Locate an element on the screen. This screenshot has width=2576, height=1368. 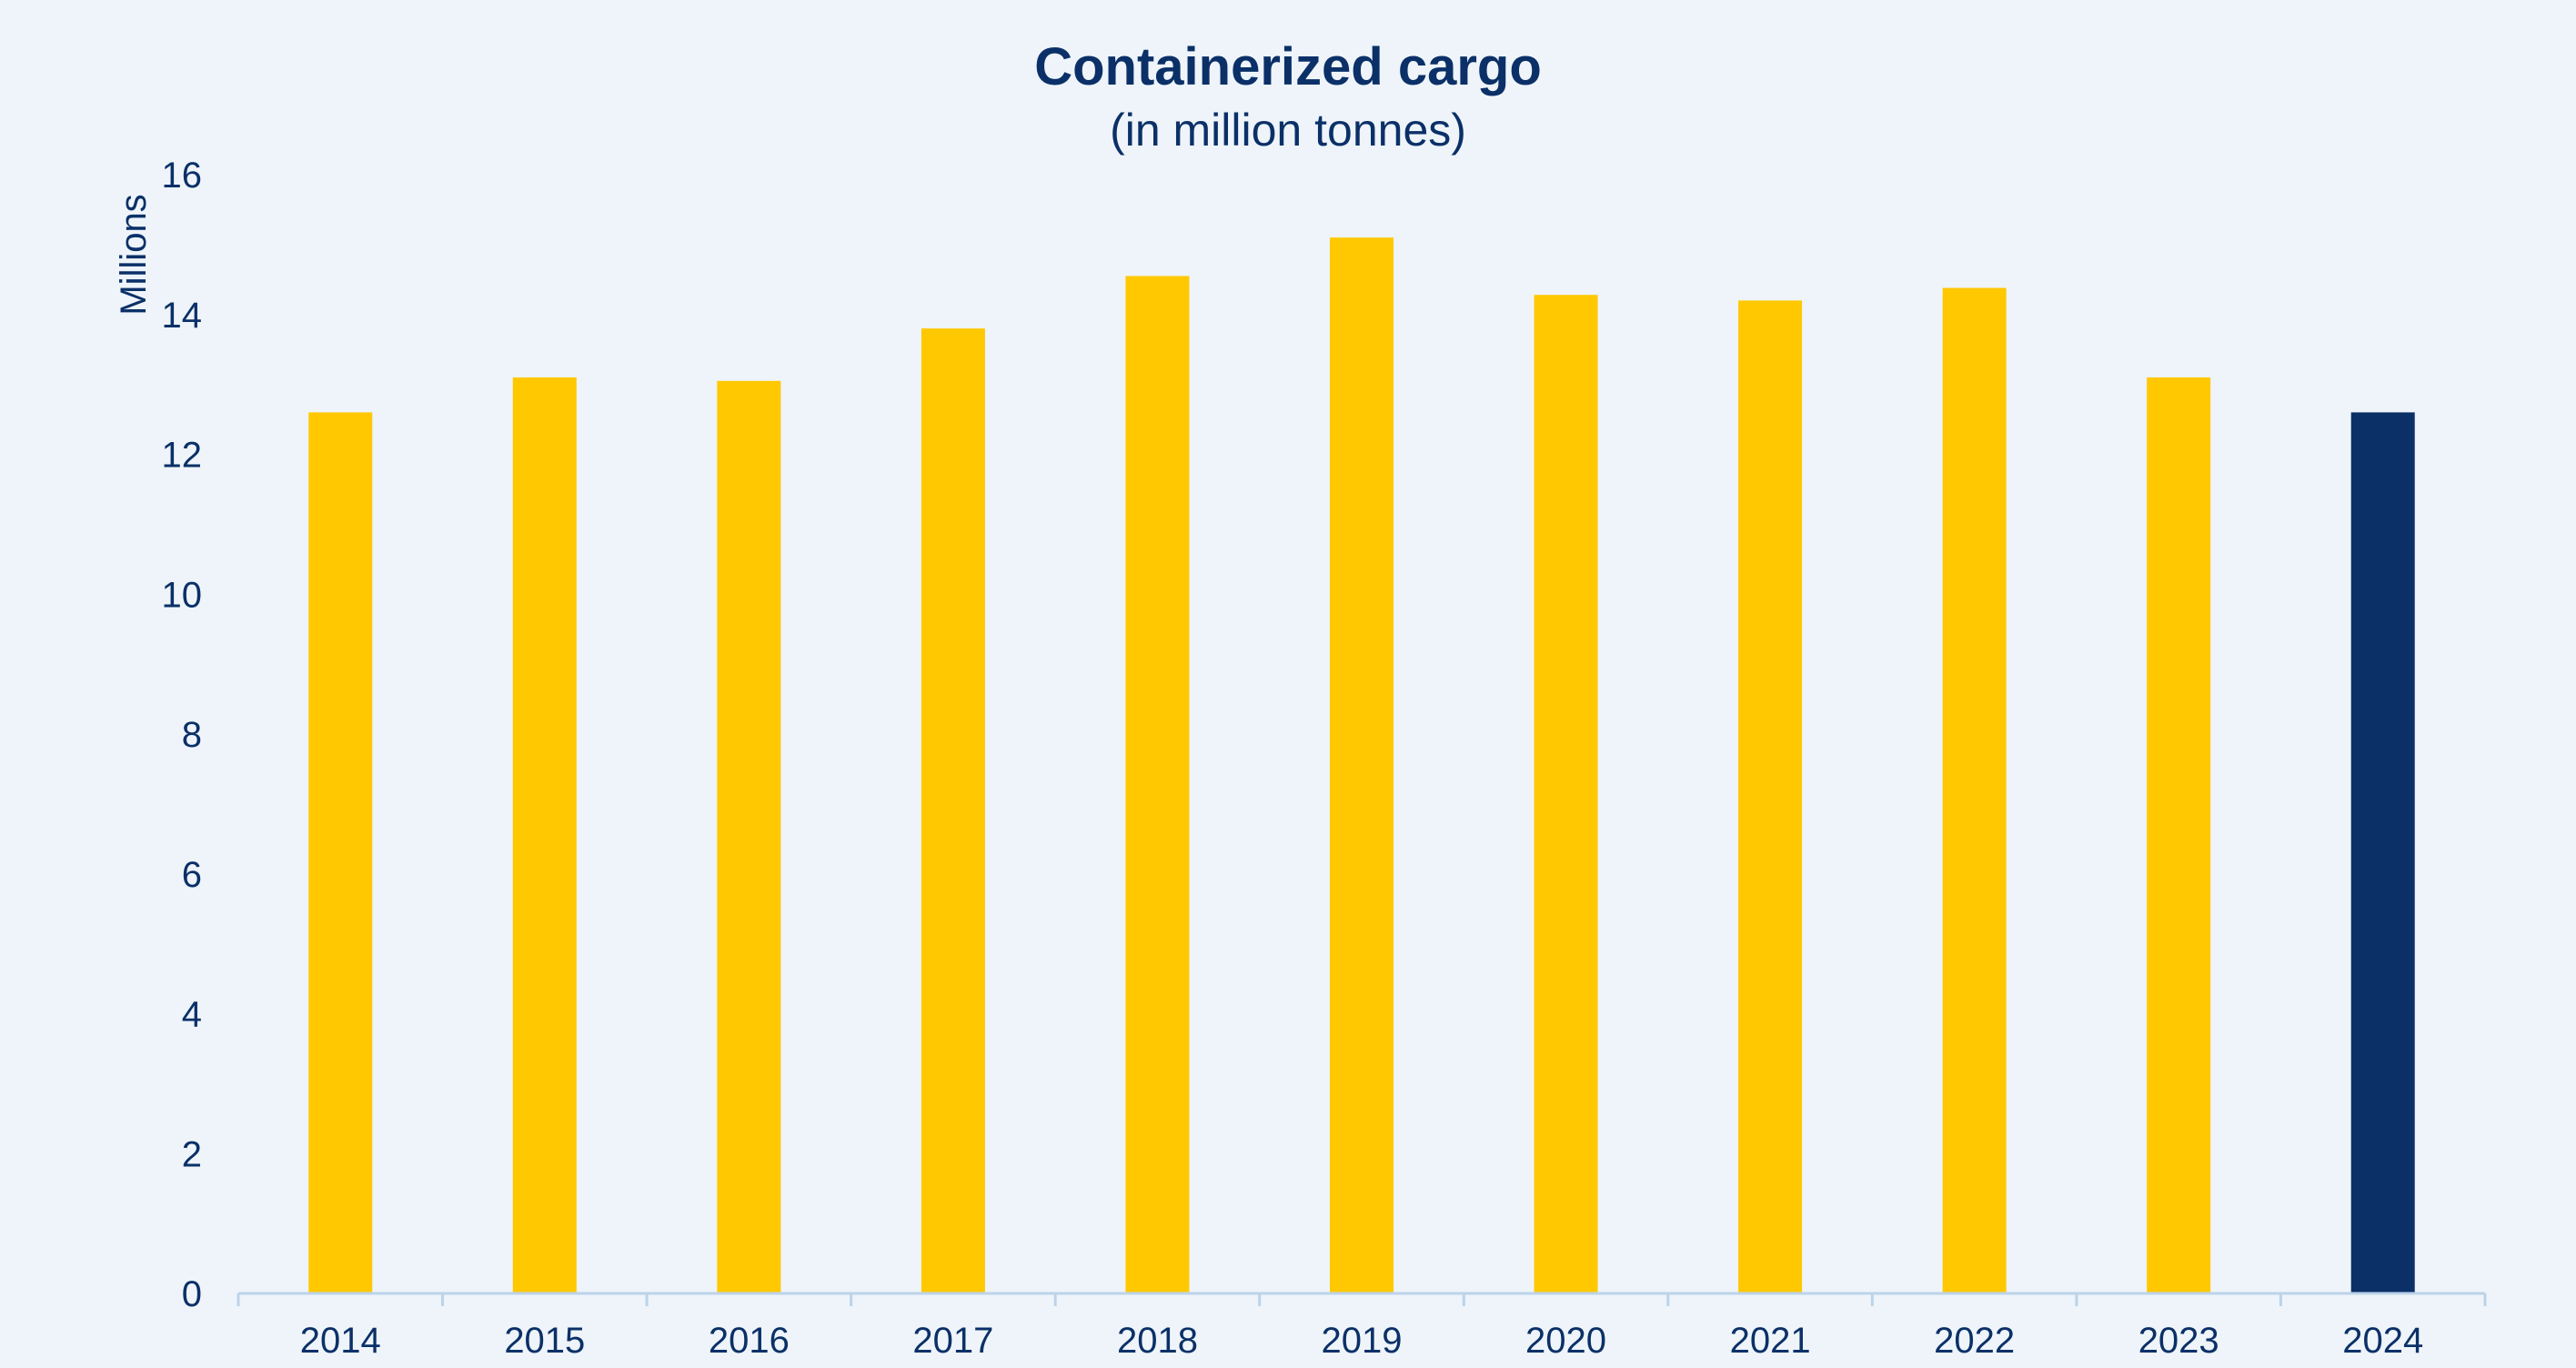
x-tick-label: 2021 is located at coordinates (1770, 1341).